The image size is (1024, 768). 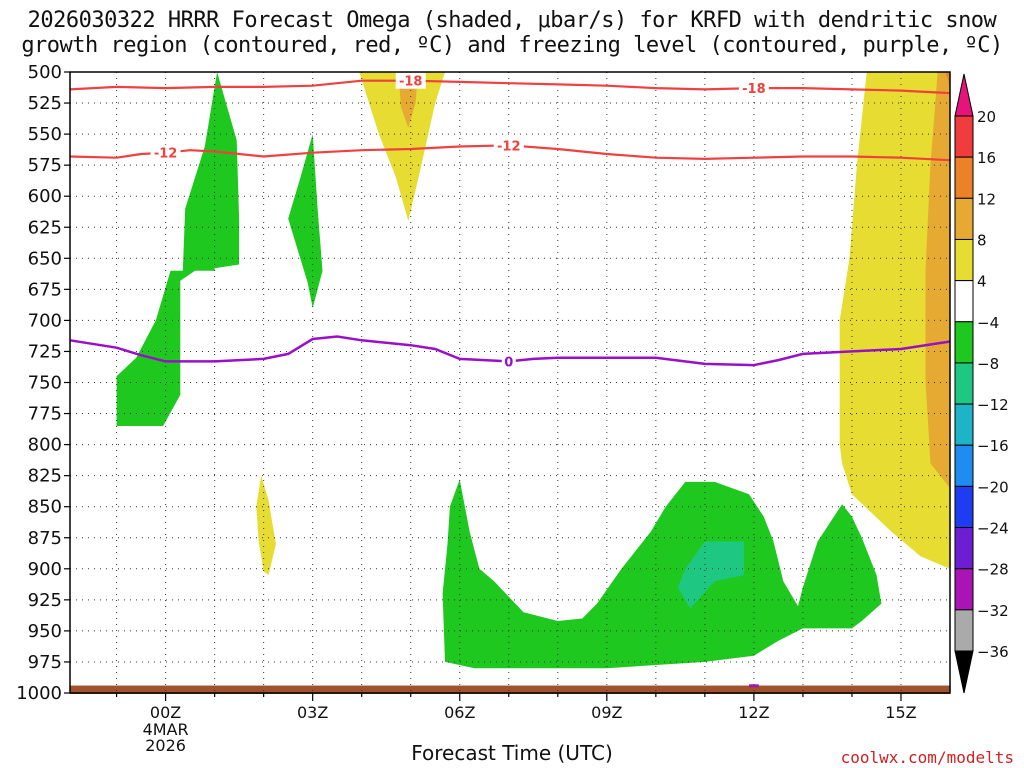 I want to click on y-tick-label-975: 975, so click(x=45, y=662).